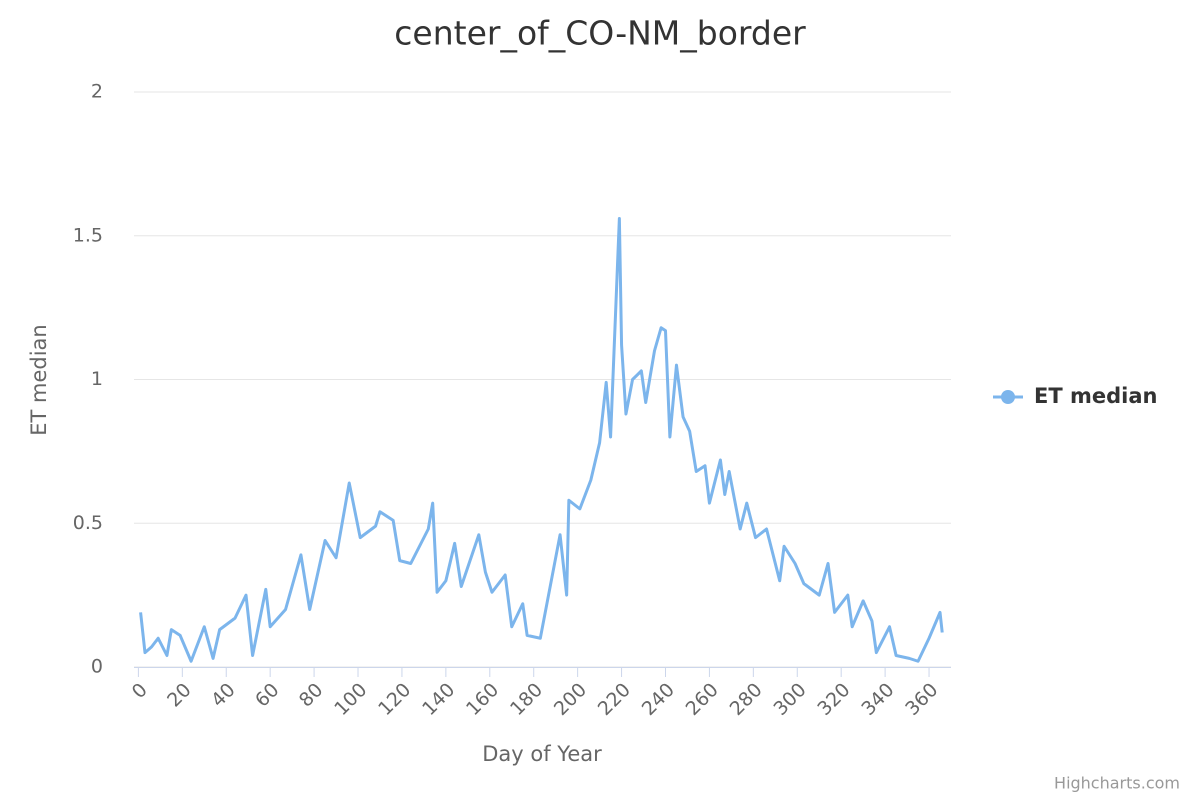 The image size is (1200, 804). I want to click on x-tick-label: 60, so click(267, 695).